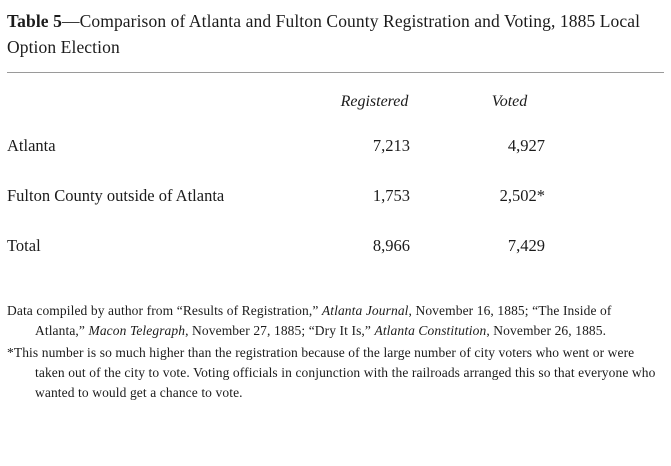 The width and height of the screenshot is (671, 466). Describe the element at coordinates (391, 145) in the screenshot. I see `registered-value: 7,213` at that location.